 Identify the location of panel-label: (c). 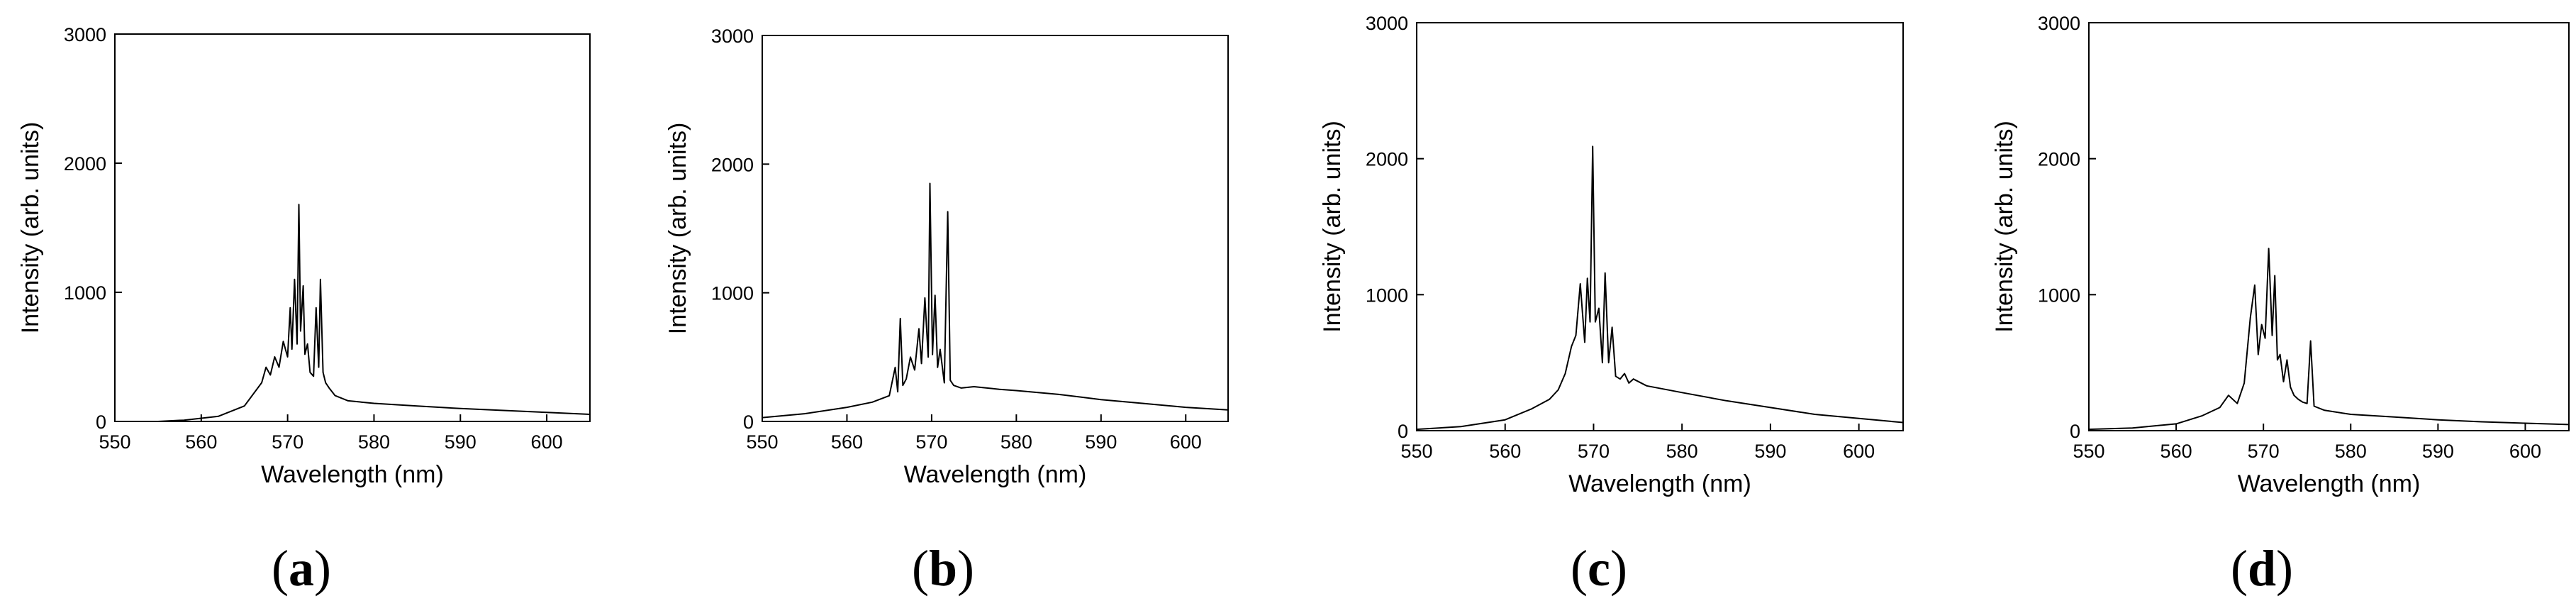
(1599, 568).